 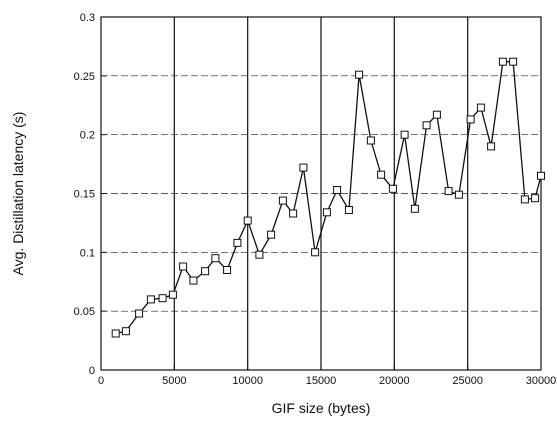 I want to click on x-tick-label: 15000, so click(x=321, y=381).